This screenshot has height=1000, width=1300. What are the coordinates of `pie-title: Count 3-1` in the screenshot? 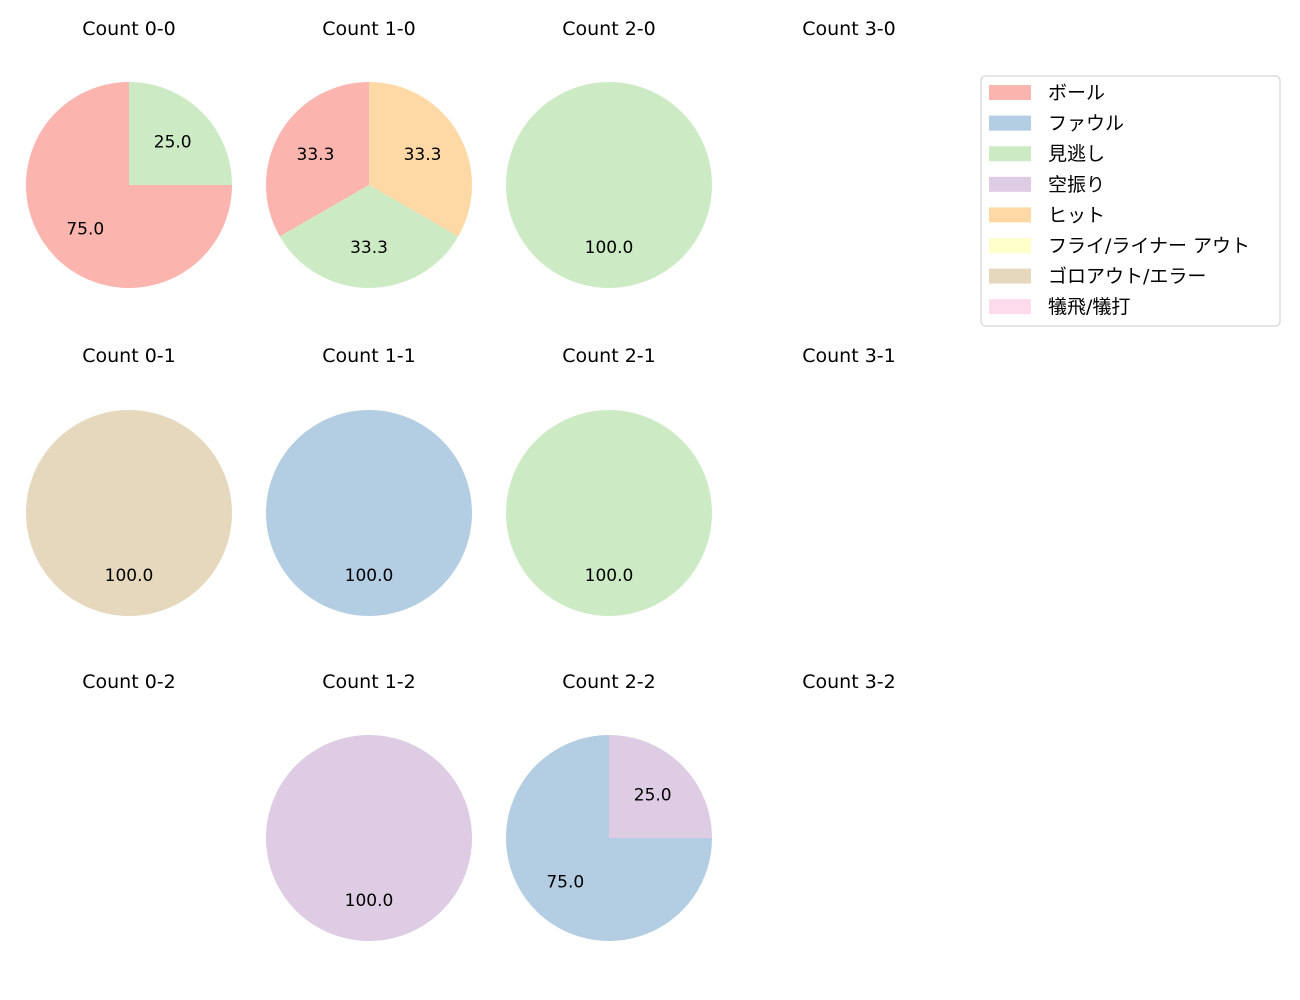 It's located at (849, 356).